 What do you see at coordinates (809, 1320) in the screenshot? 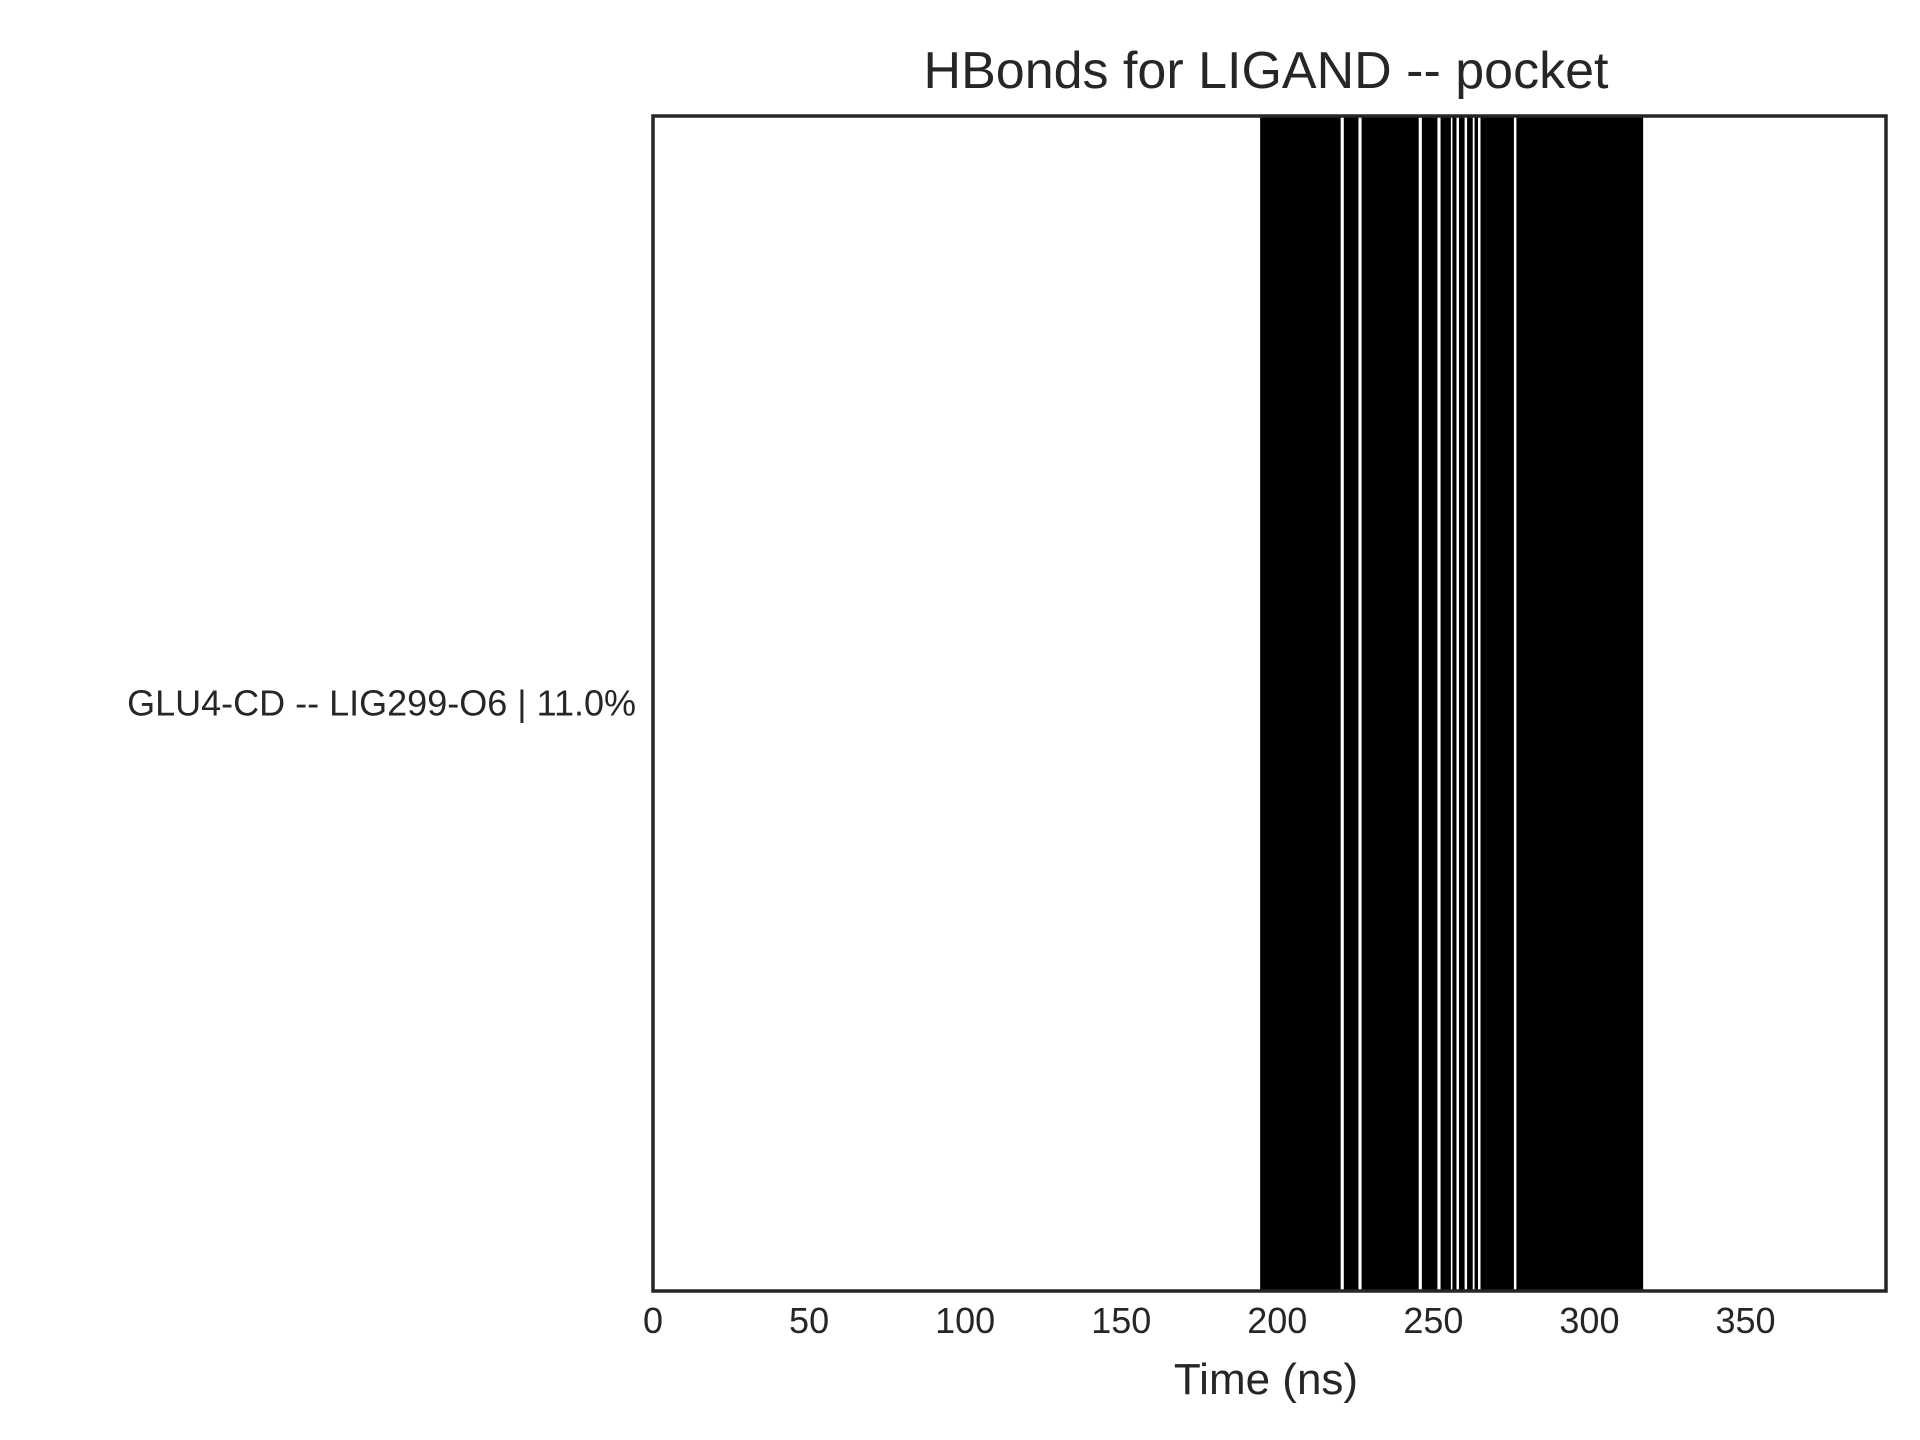
I see `x-tick-label-50: 50` at bounding box center [809, 1320].